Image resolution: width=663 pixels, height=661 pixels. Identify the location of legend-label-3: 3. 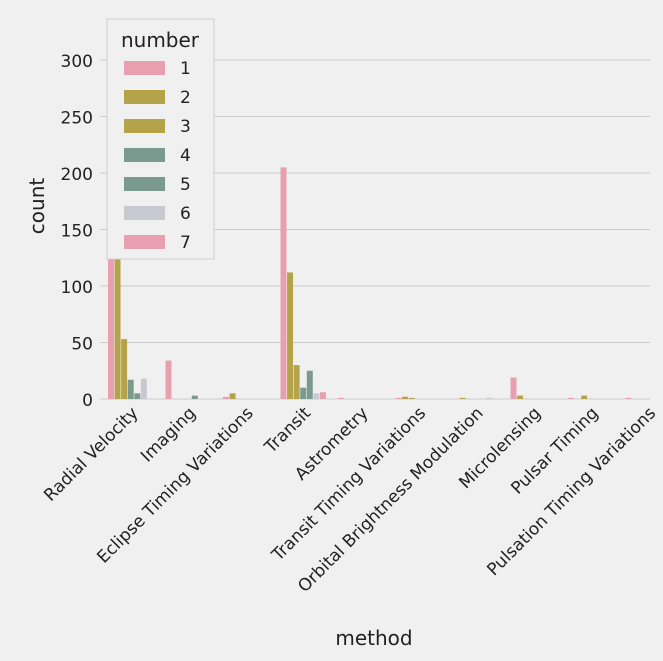
(185, 127).